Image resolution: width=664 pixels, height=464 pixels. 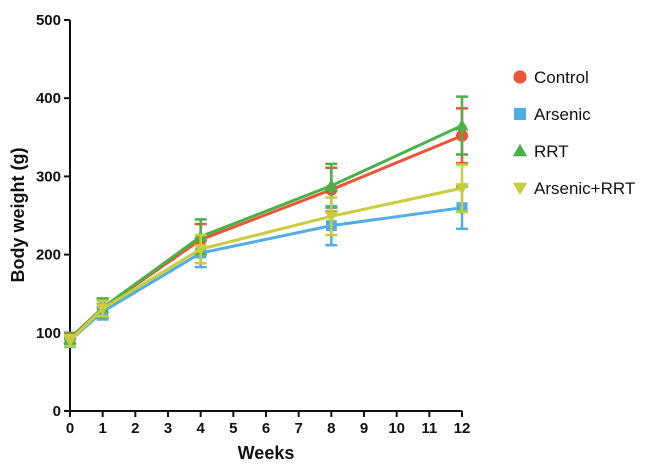 I want to click on legend-item: Arsenic+RRT, so click(x=573, y=188).